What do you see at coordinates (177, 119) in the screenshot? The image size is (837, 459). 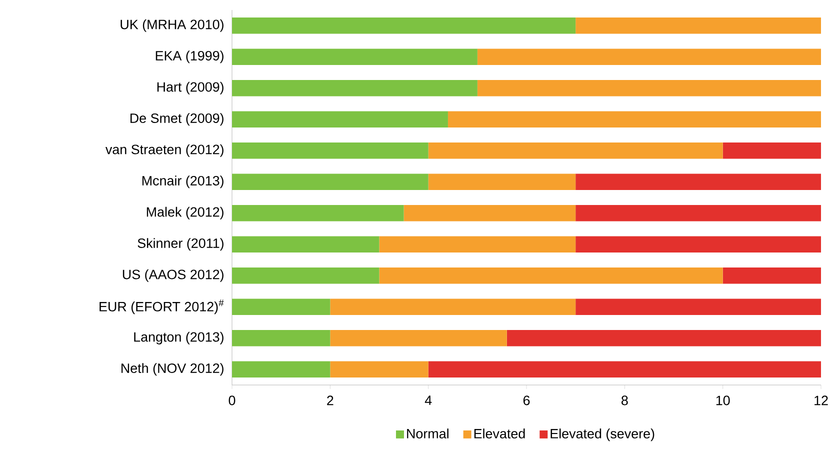 I see `y-tick-label: De Smet (2009)` at bounding box center [177, 119].